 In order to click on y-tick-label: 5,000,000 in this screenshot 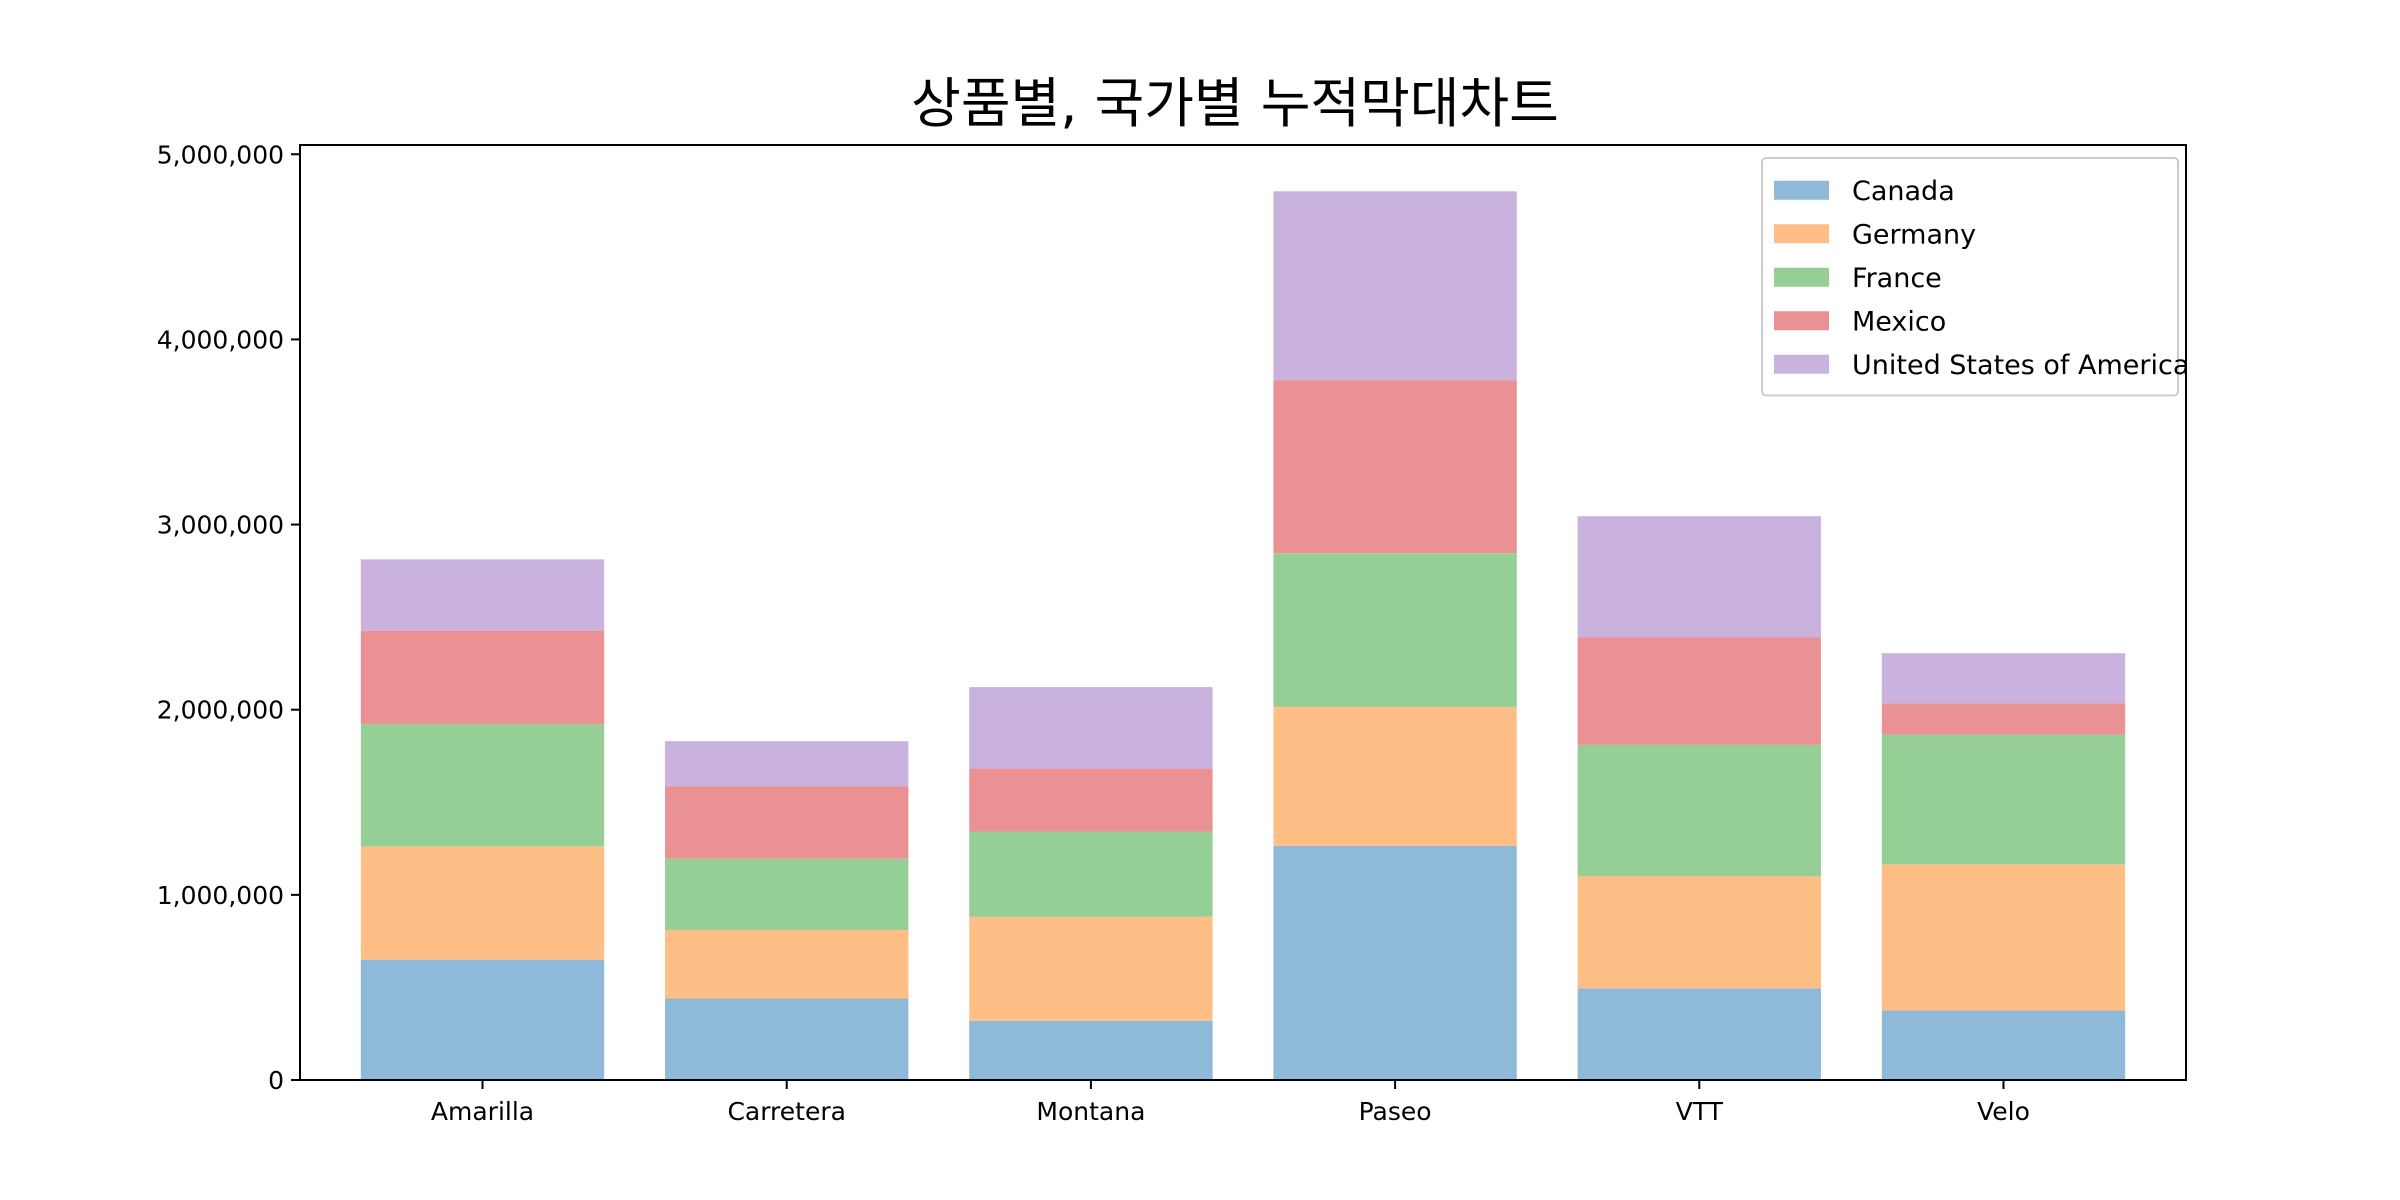, I will do `click(220, 154)`.